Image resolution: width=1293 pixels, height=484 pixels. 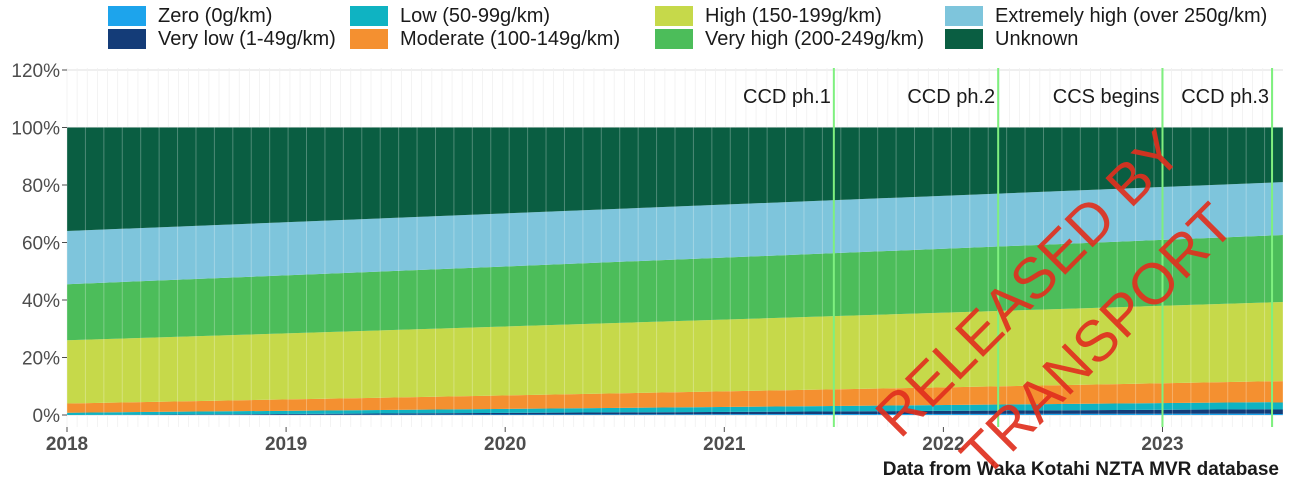 I want to click on y-tick-label: 80%, so click(x=41, y=186).